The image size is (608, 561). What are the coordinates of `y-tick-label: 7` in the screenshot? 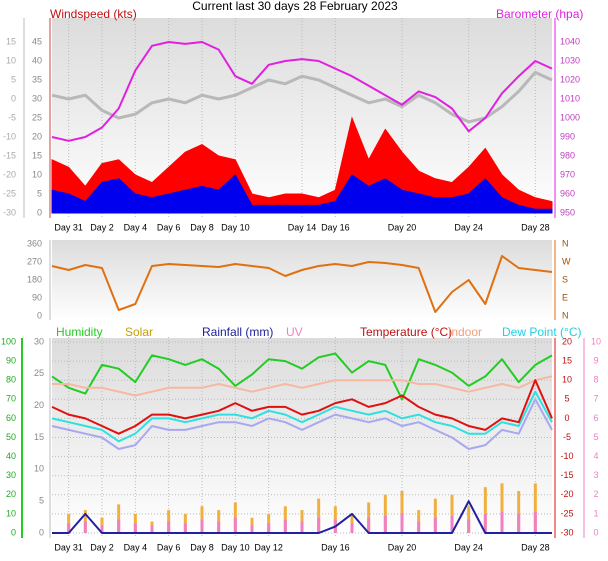 It's located at (595, 399).